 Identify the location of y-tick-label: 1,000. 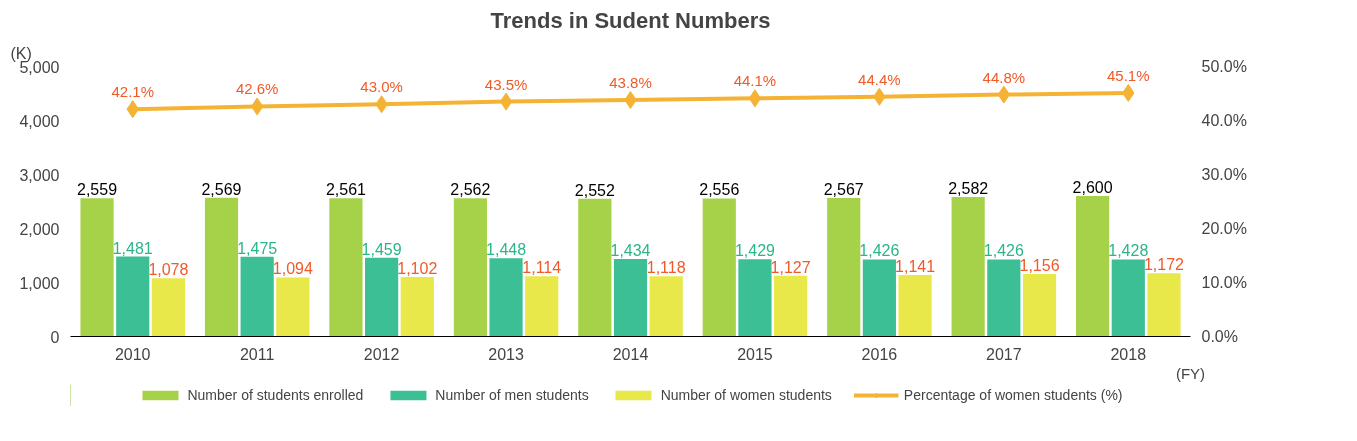
(39, 283).